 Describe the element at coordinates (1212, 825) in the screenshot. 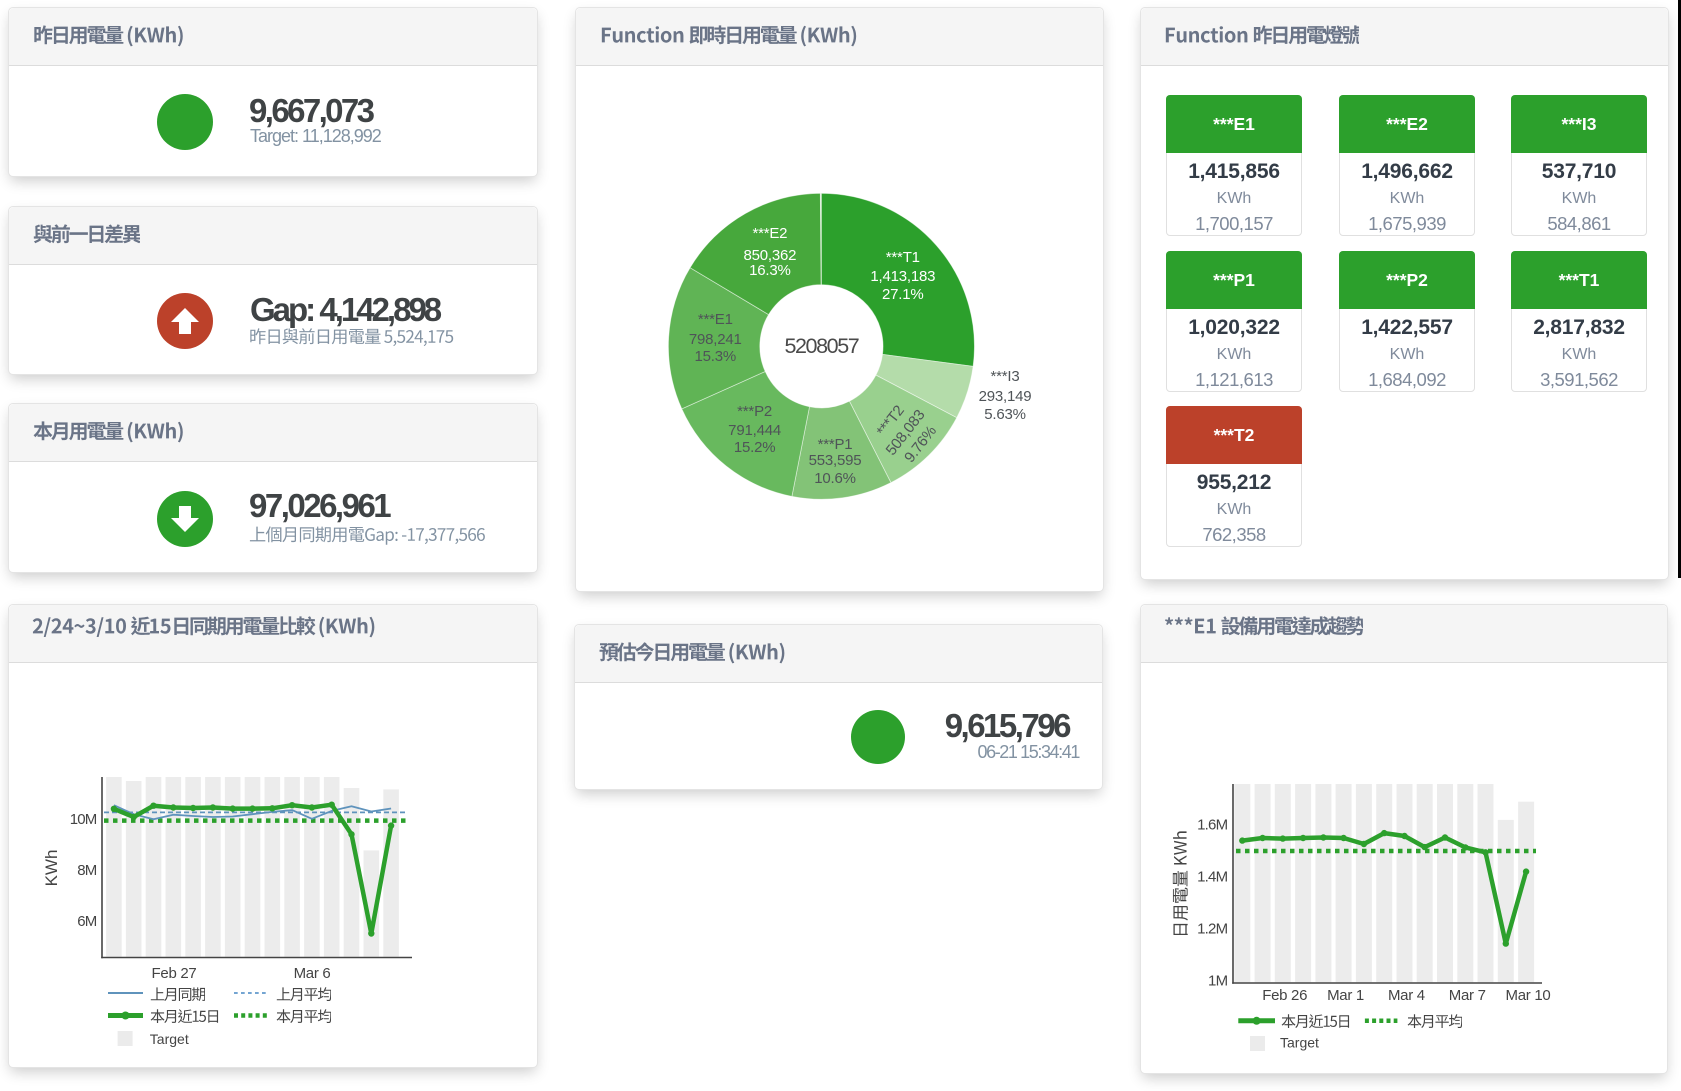

I see `svg-text: 1.6M` at that location.